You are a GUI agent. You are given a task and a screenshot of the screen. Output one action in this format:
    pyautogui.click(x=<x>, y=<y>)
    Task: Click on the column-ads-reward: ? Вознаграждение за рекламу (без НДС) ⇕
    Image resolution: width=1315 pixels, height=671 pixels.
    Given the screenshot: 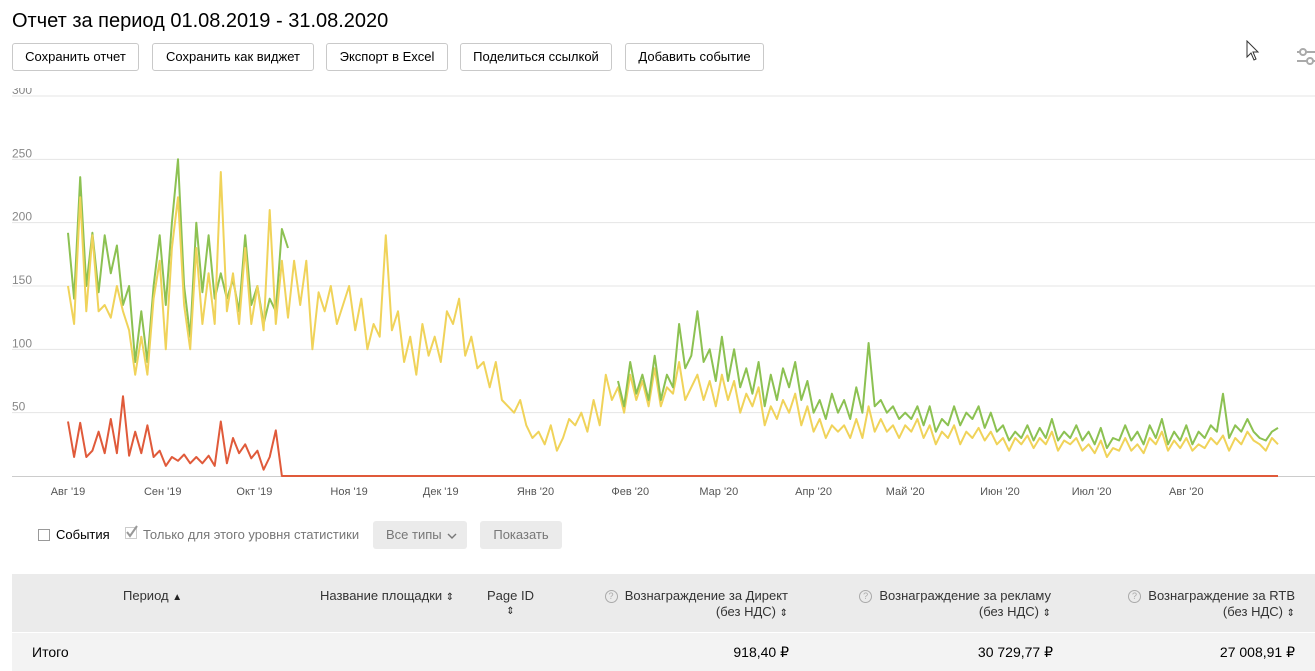 What is the action you would take?
    pyautogui.click(x=955, y=605)
    